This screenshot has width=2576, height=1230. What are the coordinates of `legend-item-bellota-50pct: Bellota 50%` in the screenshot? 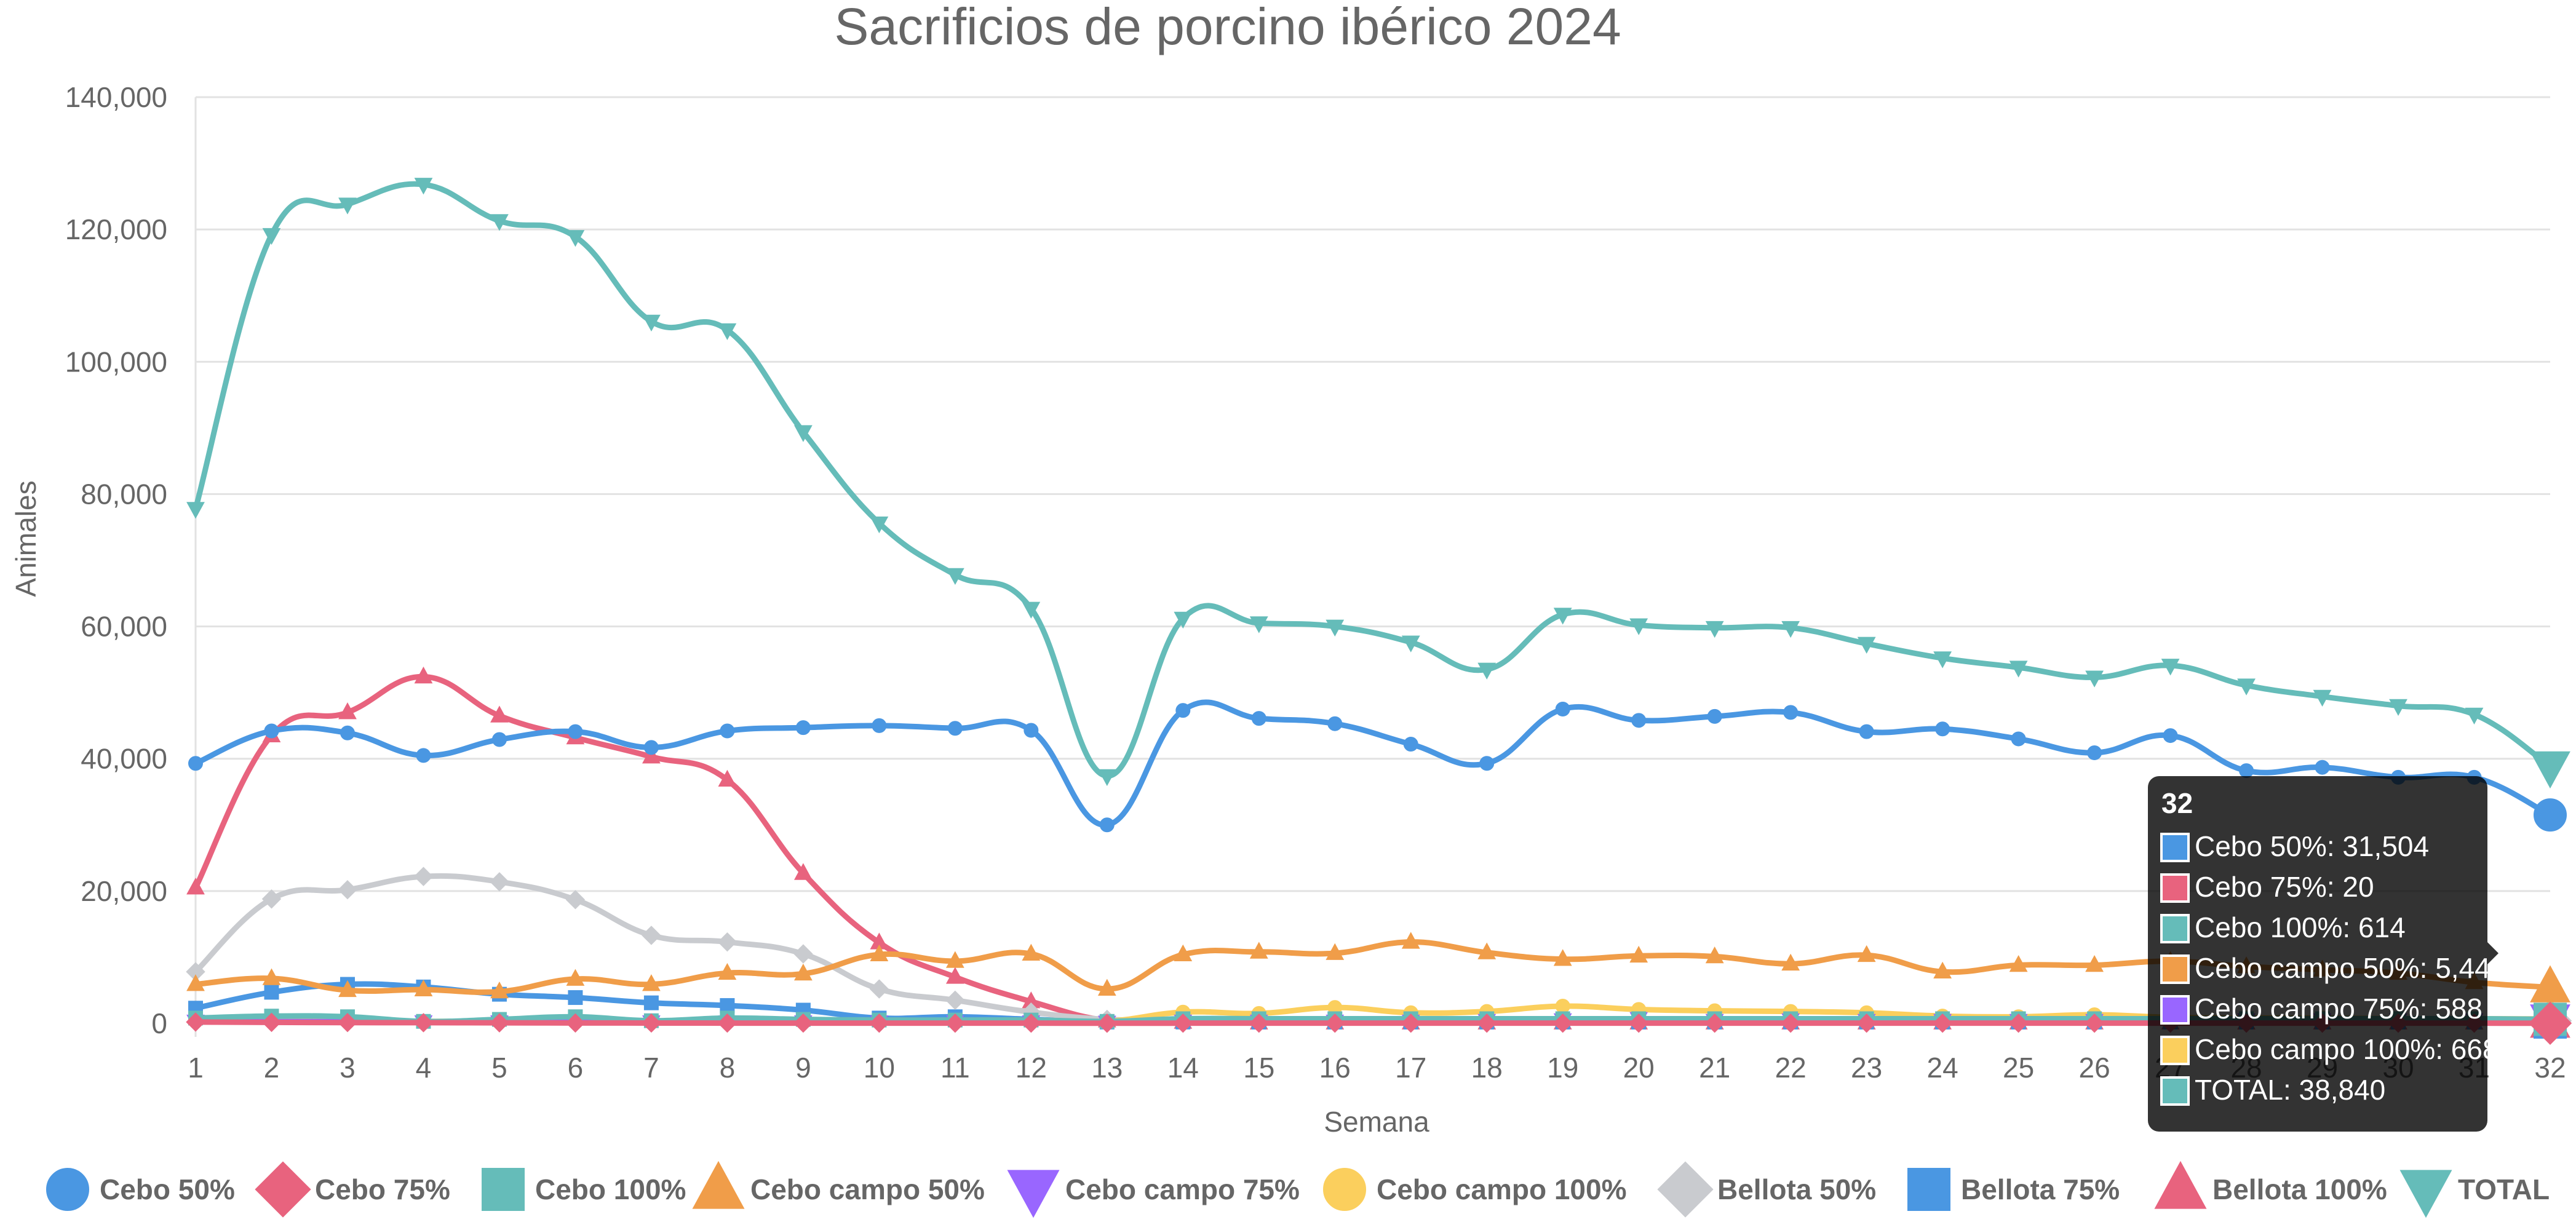 It's located at (1766, 1189).